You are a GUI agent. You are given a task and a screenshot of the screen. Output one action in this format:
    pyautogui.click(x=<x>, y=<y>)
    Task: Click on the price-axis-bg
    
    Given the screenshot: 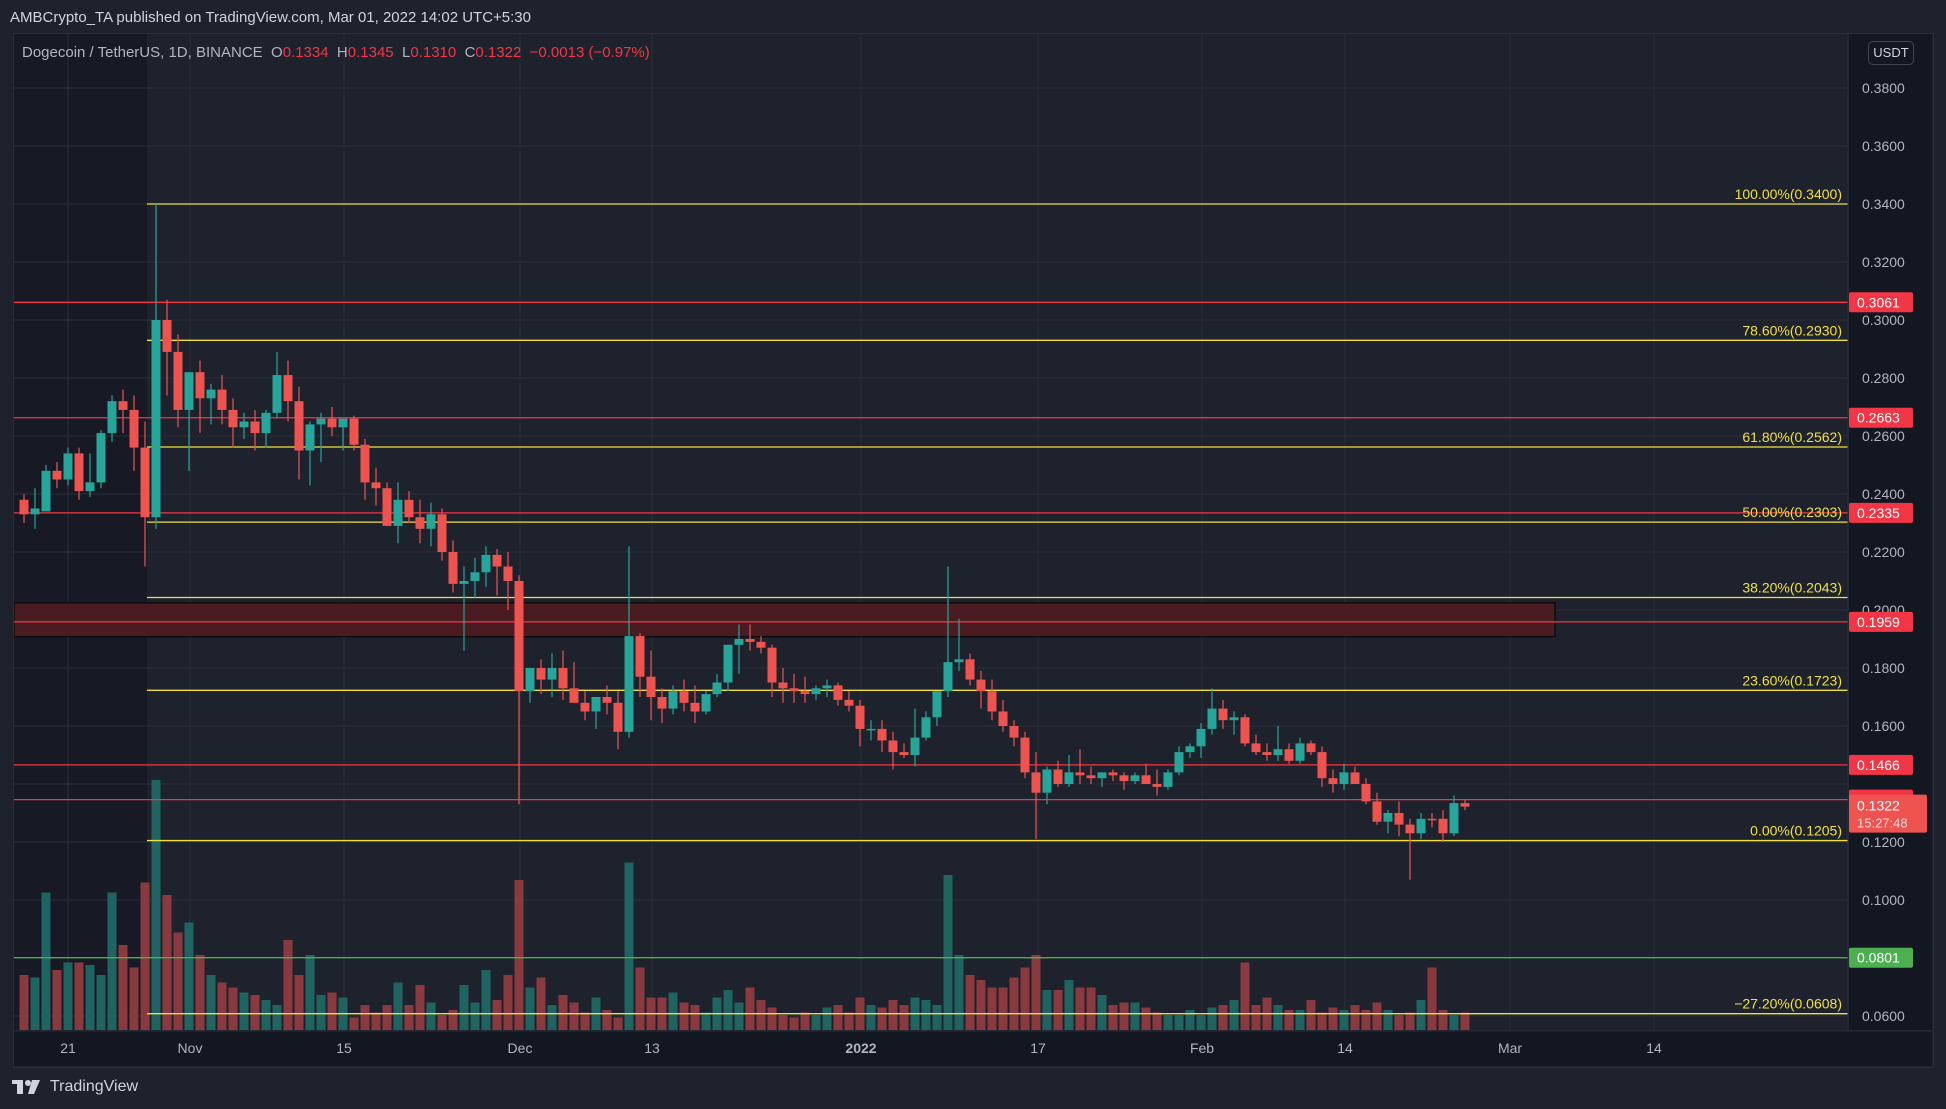 What is the action you would take?
    pyautogui.click(x=1890, y=532)
    